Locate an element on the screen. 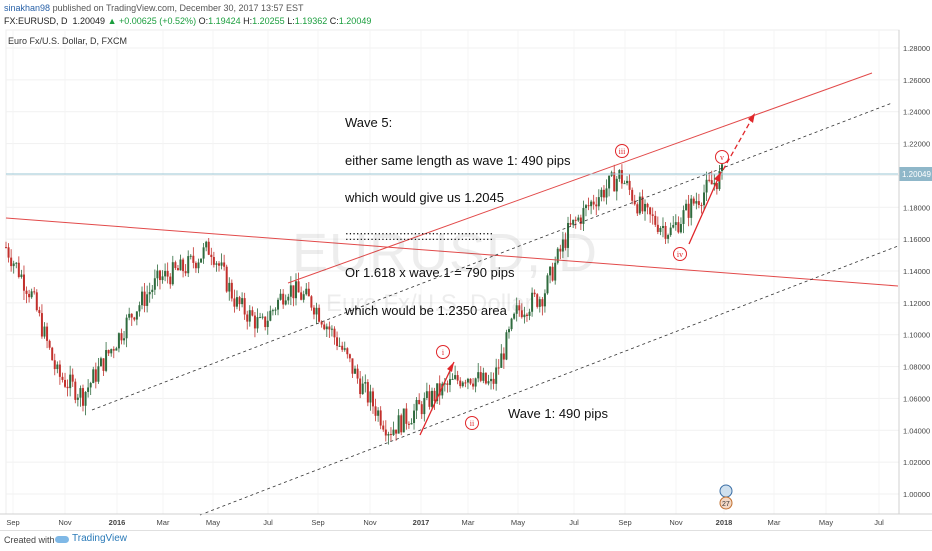 Image resolution: width=932 pixels, height=551 pixels. x-tick-label: Mar is located at coordinates (163, 522).